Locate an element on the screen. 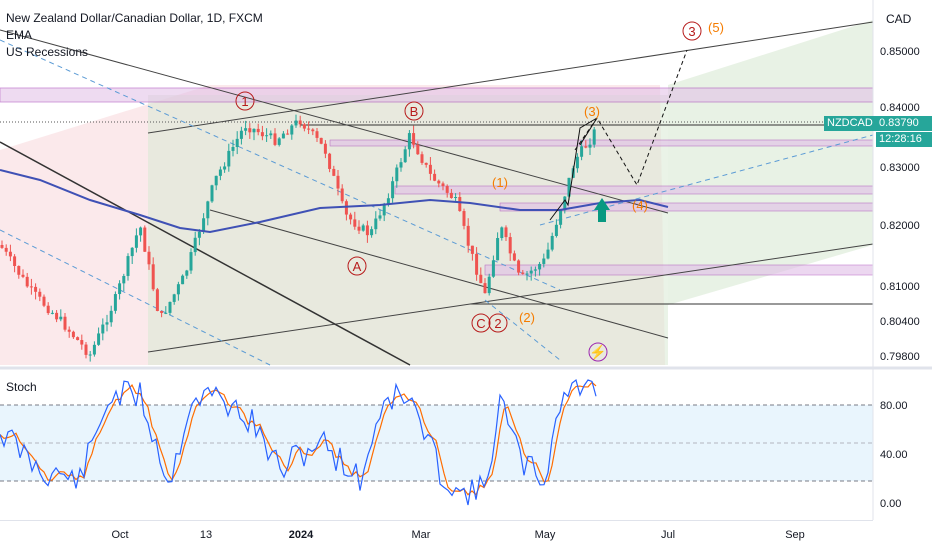 Image resolution: width=932 pixels, height=551 pixels. wave-circle-label: 1 is located at coordinates (244, 101).